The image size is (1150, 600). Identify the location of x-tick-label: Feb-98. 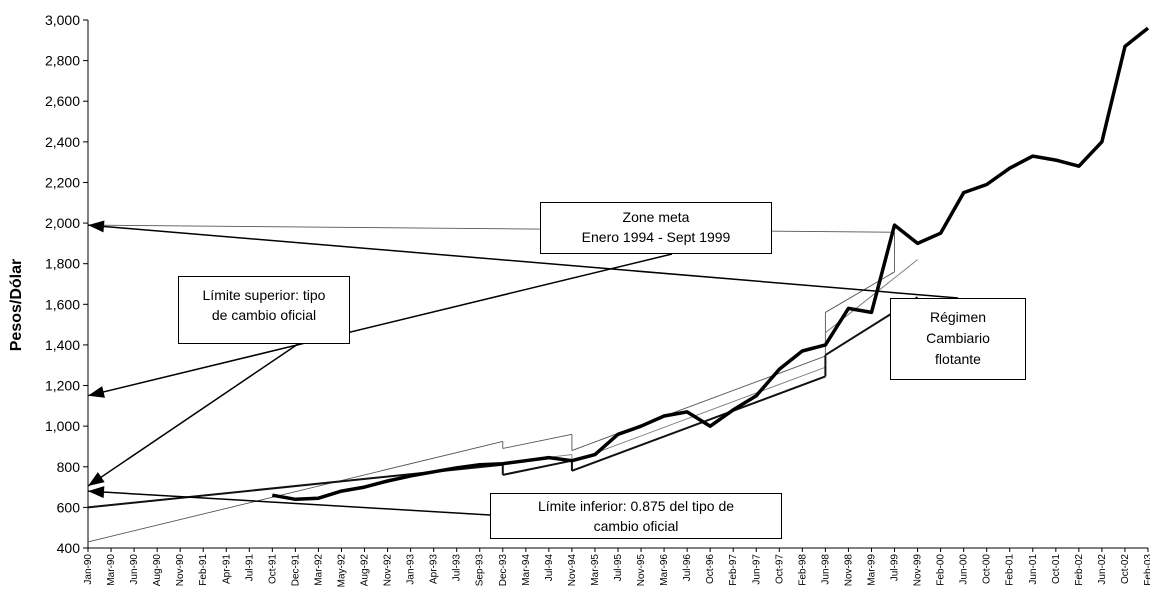
(802, 570).